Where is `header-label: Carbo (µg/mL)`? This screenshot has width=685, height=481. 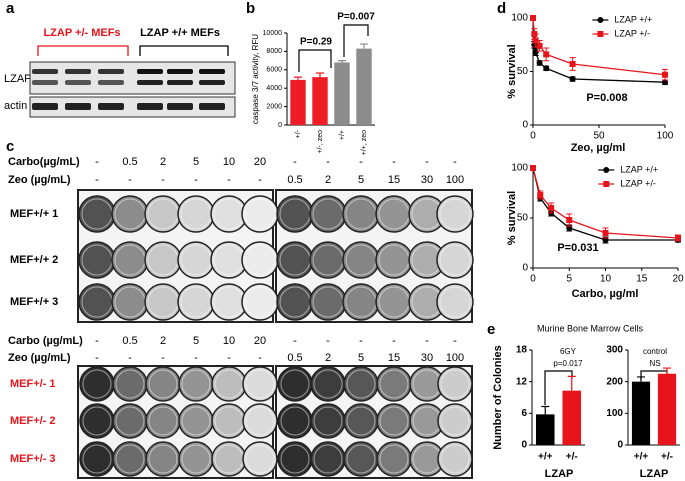 header-label: Carbo (µg/mL) is located at coordinates (45, 341).